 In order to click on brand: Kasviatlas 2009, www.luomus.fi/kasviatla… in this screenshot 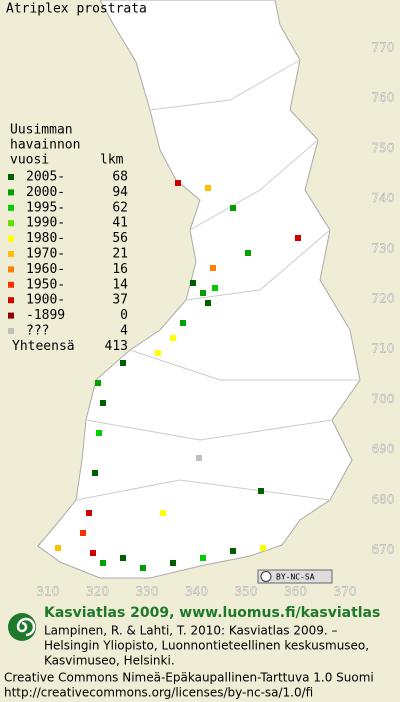, I will do `click(212, 613)`.